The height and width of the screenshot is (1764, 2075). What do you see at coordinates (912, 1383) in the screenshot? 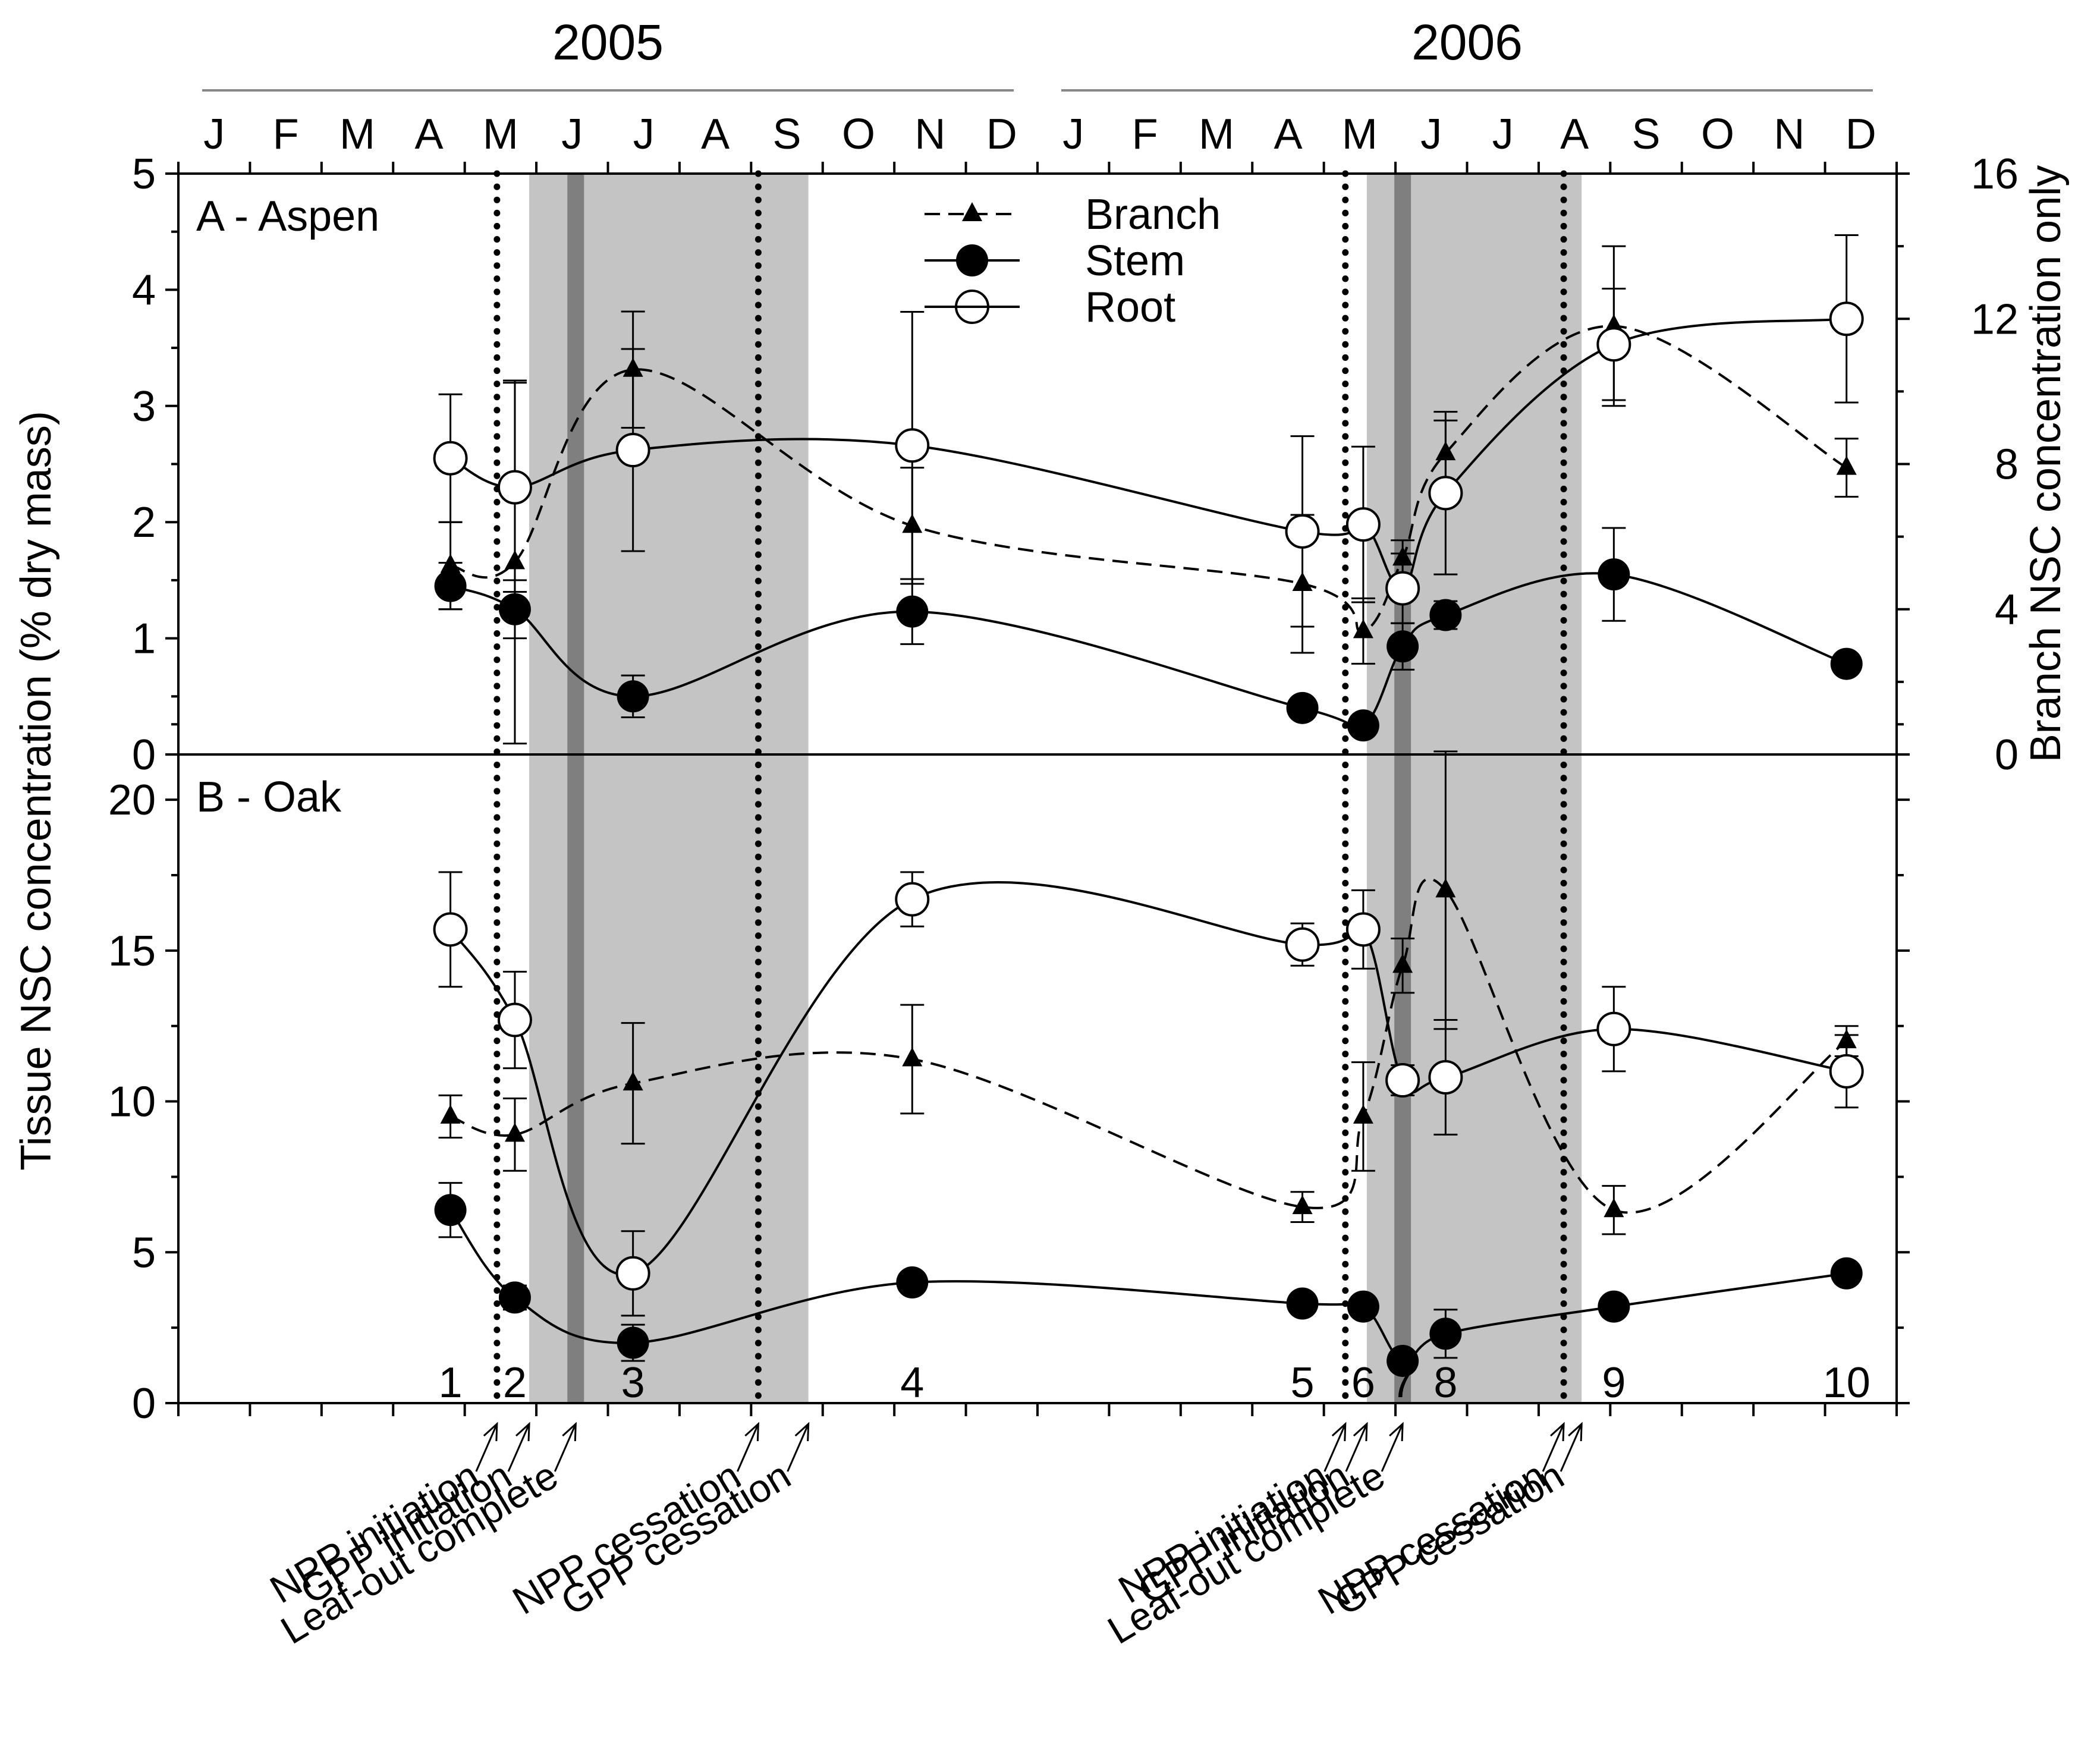
I see `sampling-number: 4` at bounding box center [912, 1383].